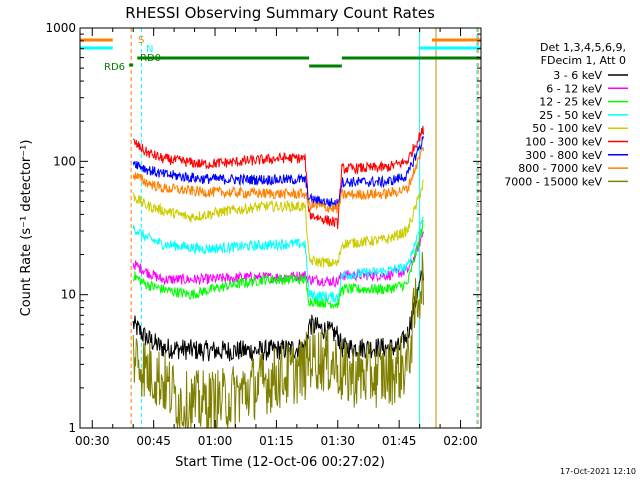 The width and height of the screenshot is (640, 480). I want to click on footer-timestamp: 17-Oct-2021 12:10, so click(598, 471).